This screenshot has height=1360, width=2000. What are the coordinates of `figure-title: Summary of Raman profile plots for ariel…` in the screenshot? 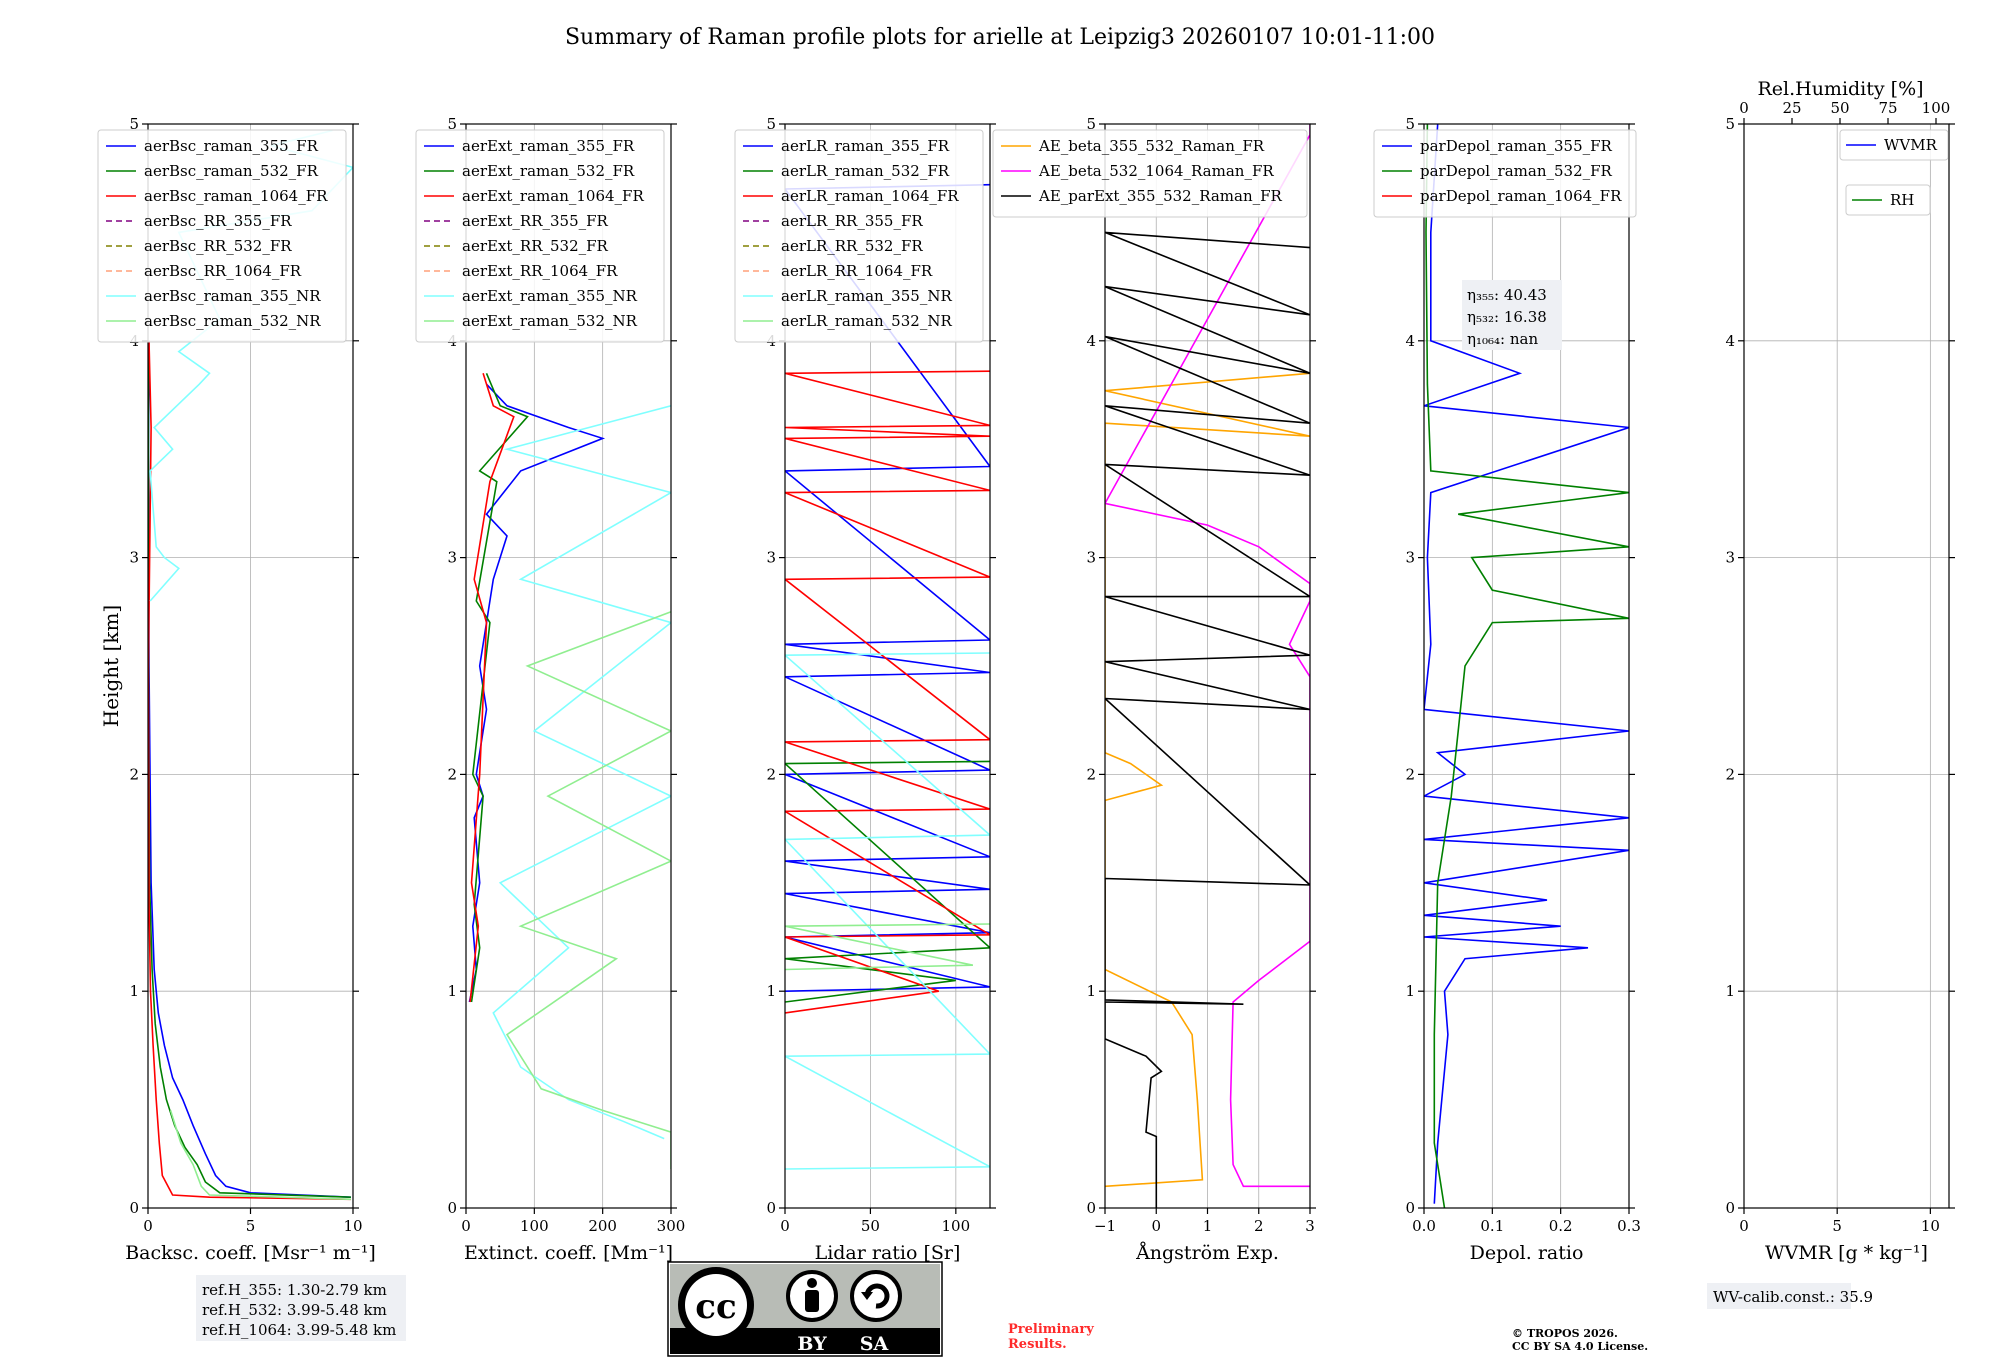 It's located at (1000, 37).